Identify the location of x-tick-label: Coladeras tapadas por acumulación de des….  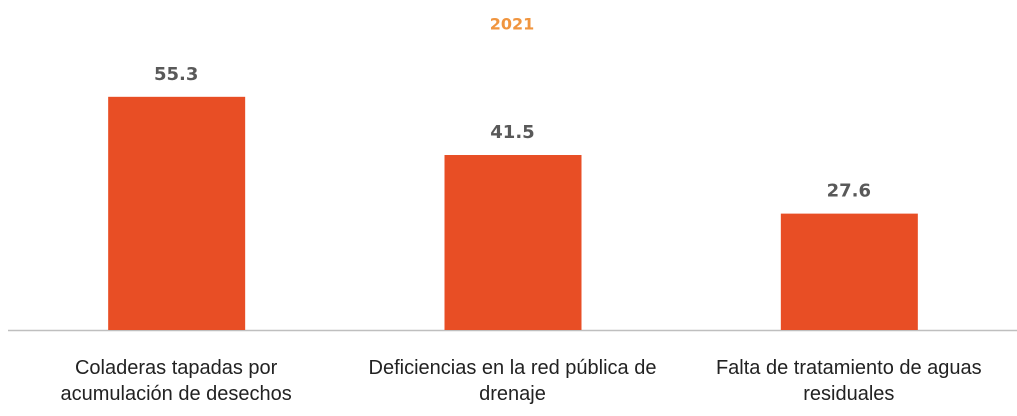
(176, 381).